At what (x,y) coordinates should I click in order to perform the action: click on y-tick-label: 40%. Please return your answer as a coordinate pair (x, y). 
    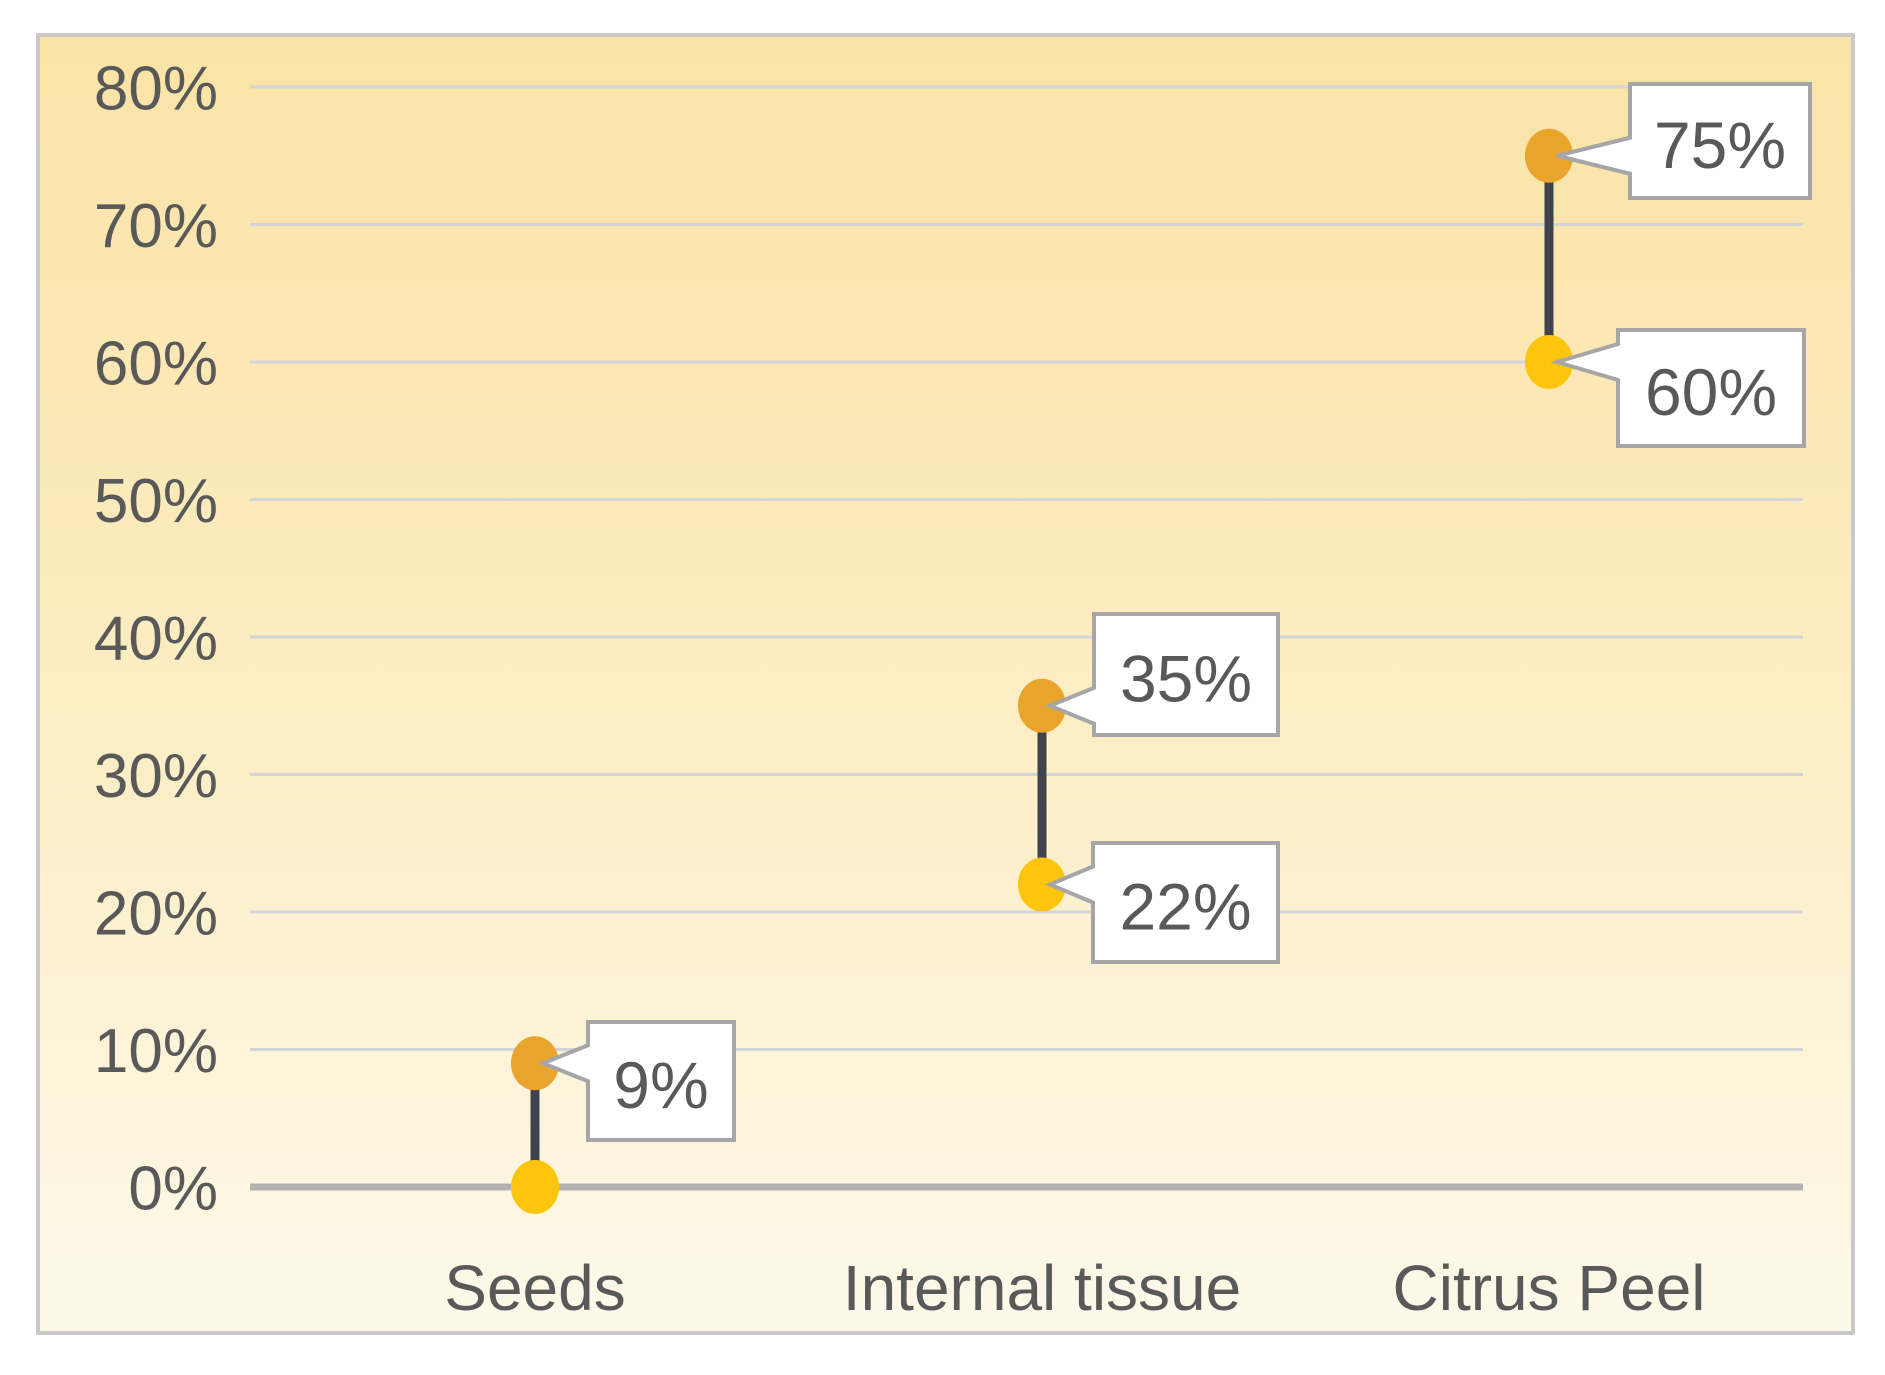
    Looking at the image, I should click on (156, 639).